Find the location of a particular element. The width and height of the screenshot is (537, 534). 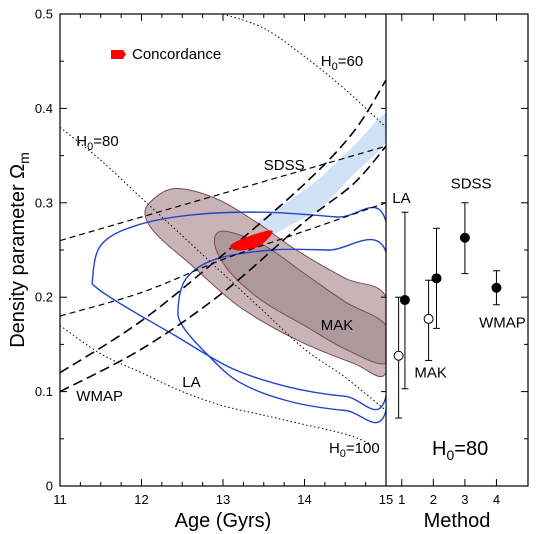

annotation-label: MAK is located at coordinates (337, 325).